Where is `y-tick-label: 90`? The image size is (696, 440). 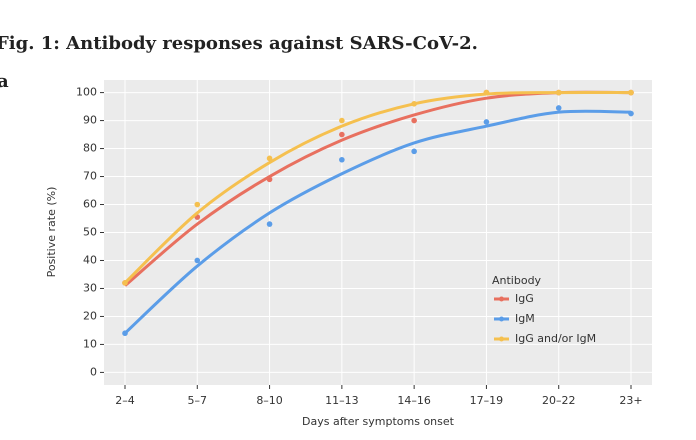
y-tick-label: 90 is located at coordinates (90, 120).